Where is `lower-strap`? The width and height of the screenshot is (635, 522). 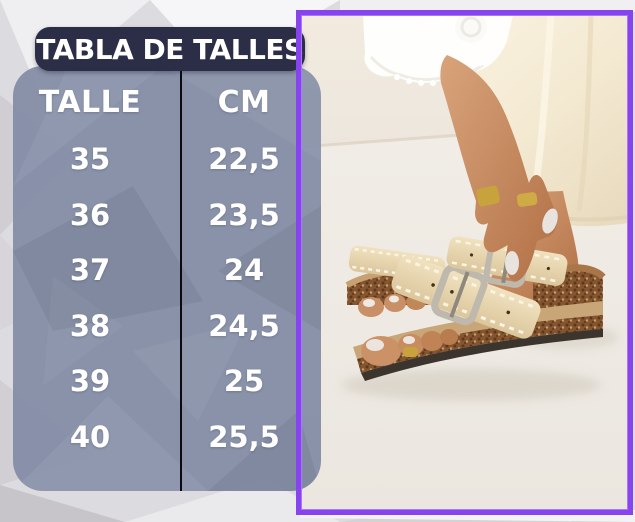 lower-strap is located at coordinates (466, 297).